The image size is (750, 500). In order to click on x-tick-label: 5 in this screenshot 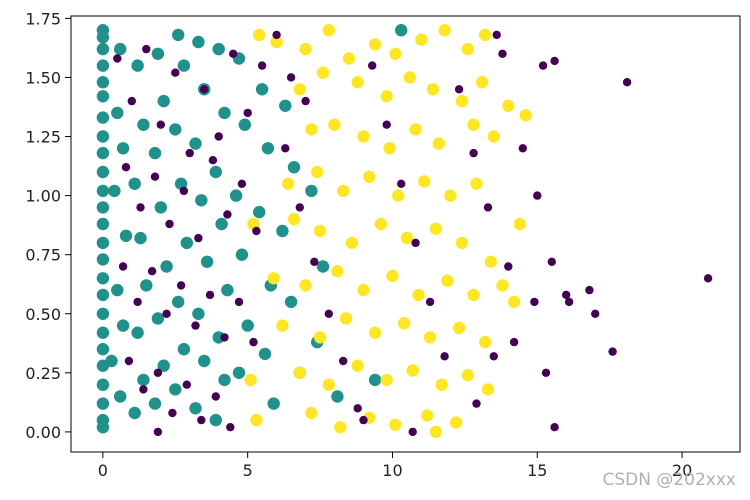, I will do `click(248, 470)`.